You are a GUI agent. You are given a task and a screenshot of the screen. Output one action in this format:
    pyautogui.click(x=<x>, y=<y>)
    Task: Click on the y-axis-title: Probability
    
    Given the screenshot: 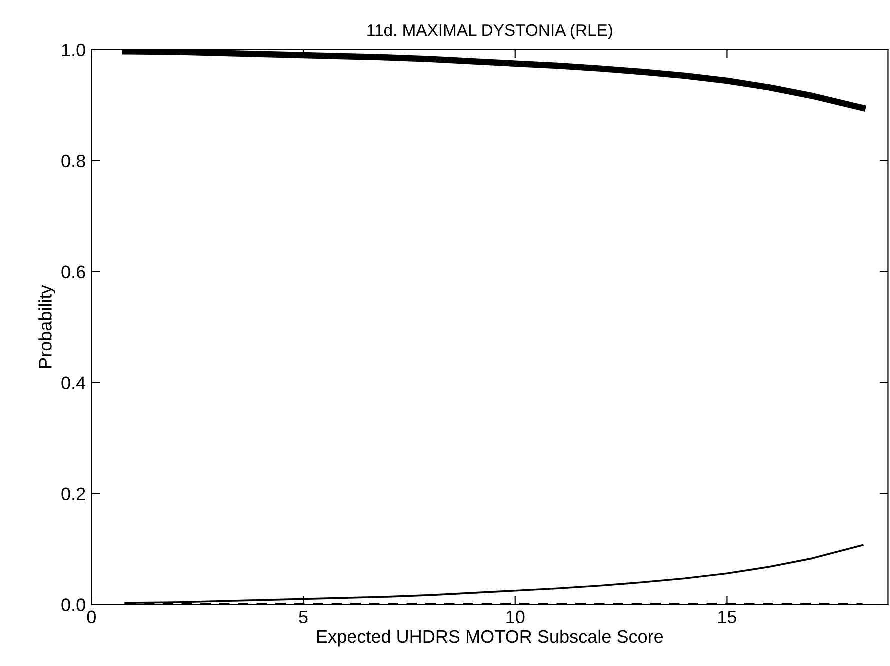 What is the action you would take?
    pyautogui.click(x=47, y=326)
    